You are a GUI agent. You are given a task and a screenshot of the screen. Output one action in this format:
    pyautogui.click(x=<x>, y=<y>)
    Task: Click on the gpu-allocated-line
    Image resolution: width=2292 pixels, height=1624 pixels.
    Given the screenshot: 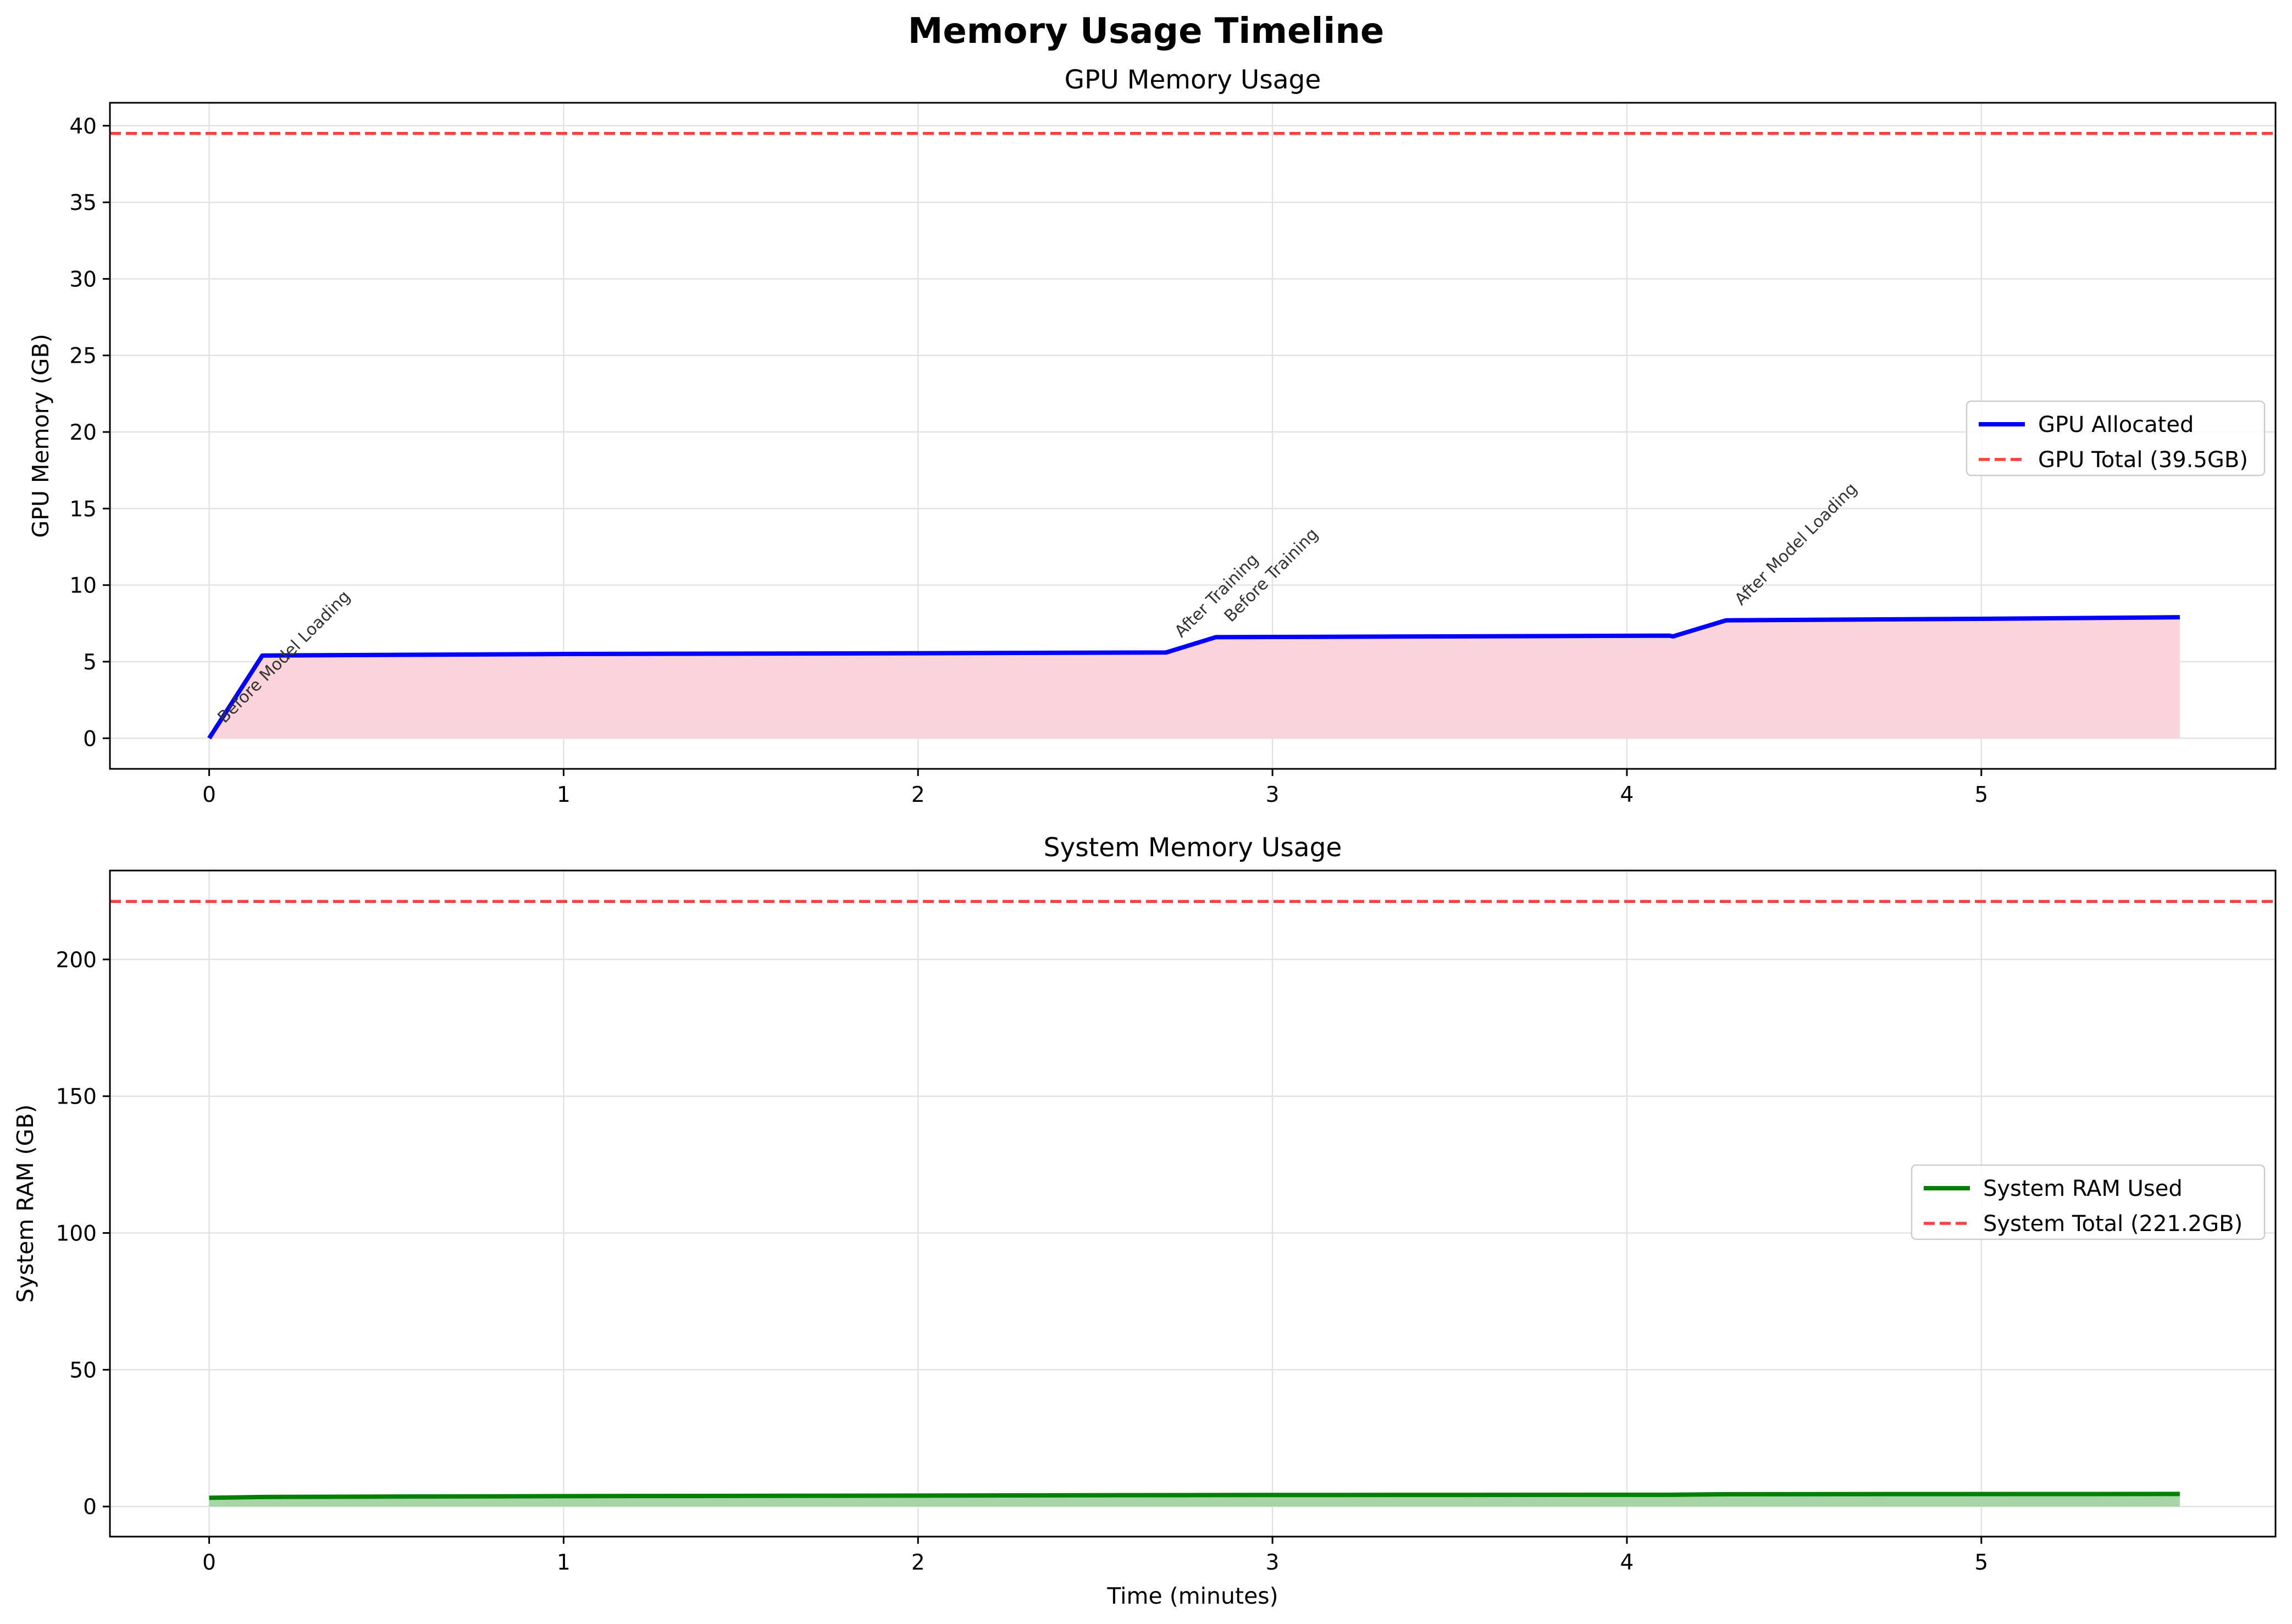 What is the action you would take?
    pyautogui.click(x=1193, y=677)
    